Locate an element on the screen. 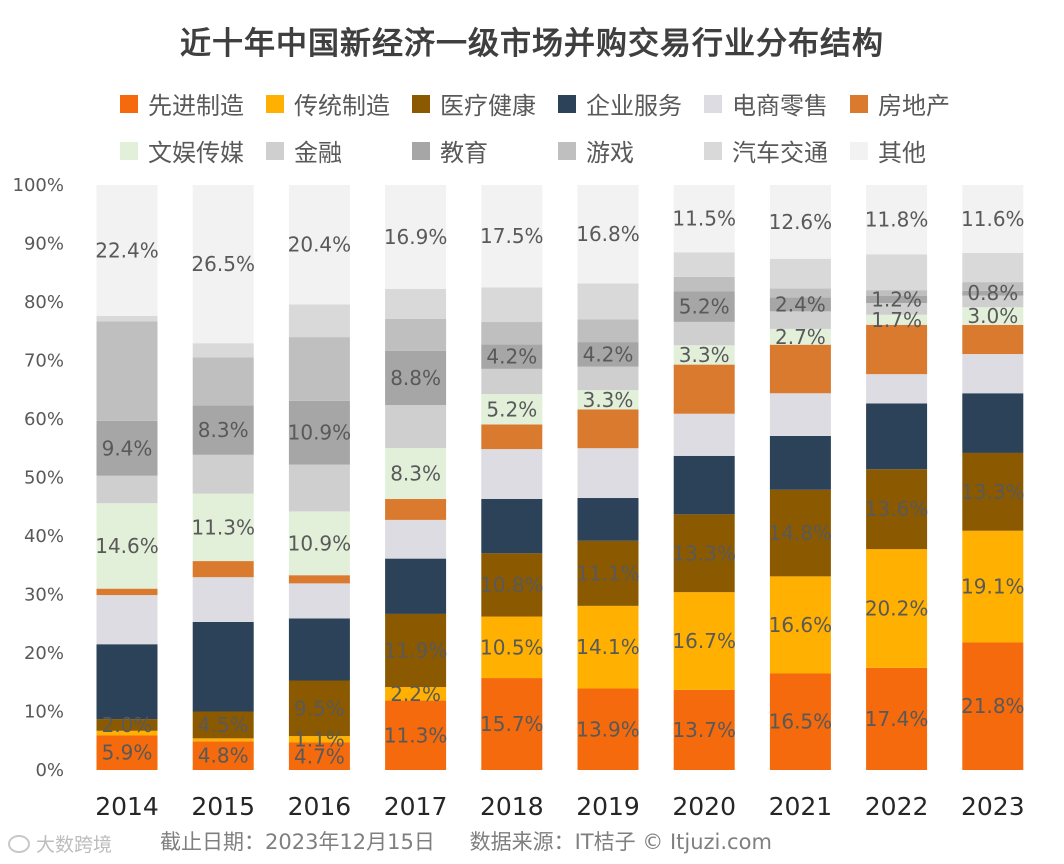 The image size is (1064, 864). y-tick-label: 20% is located at coordinates (44, 653).